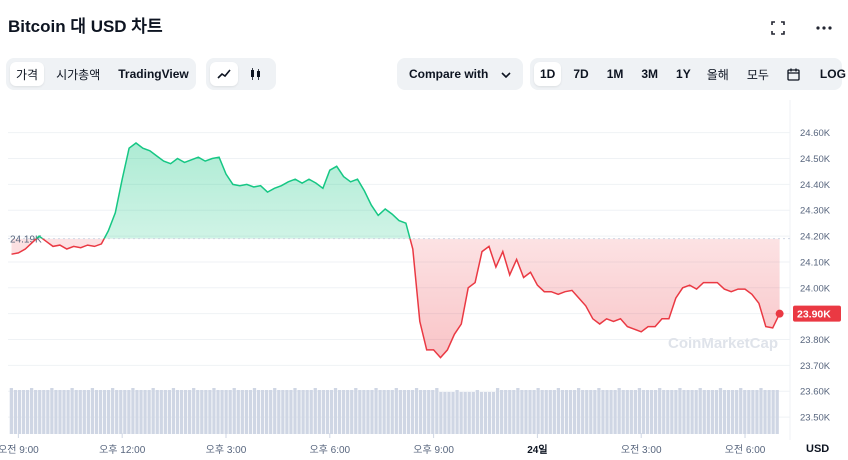 The image size is (848, 460). What do you see at coordinates (548, 74) in the screenshot?
I see `range-1d: 1D` at bounding box center [548, 74].